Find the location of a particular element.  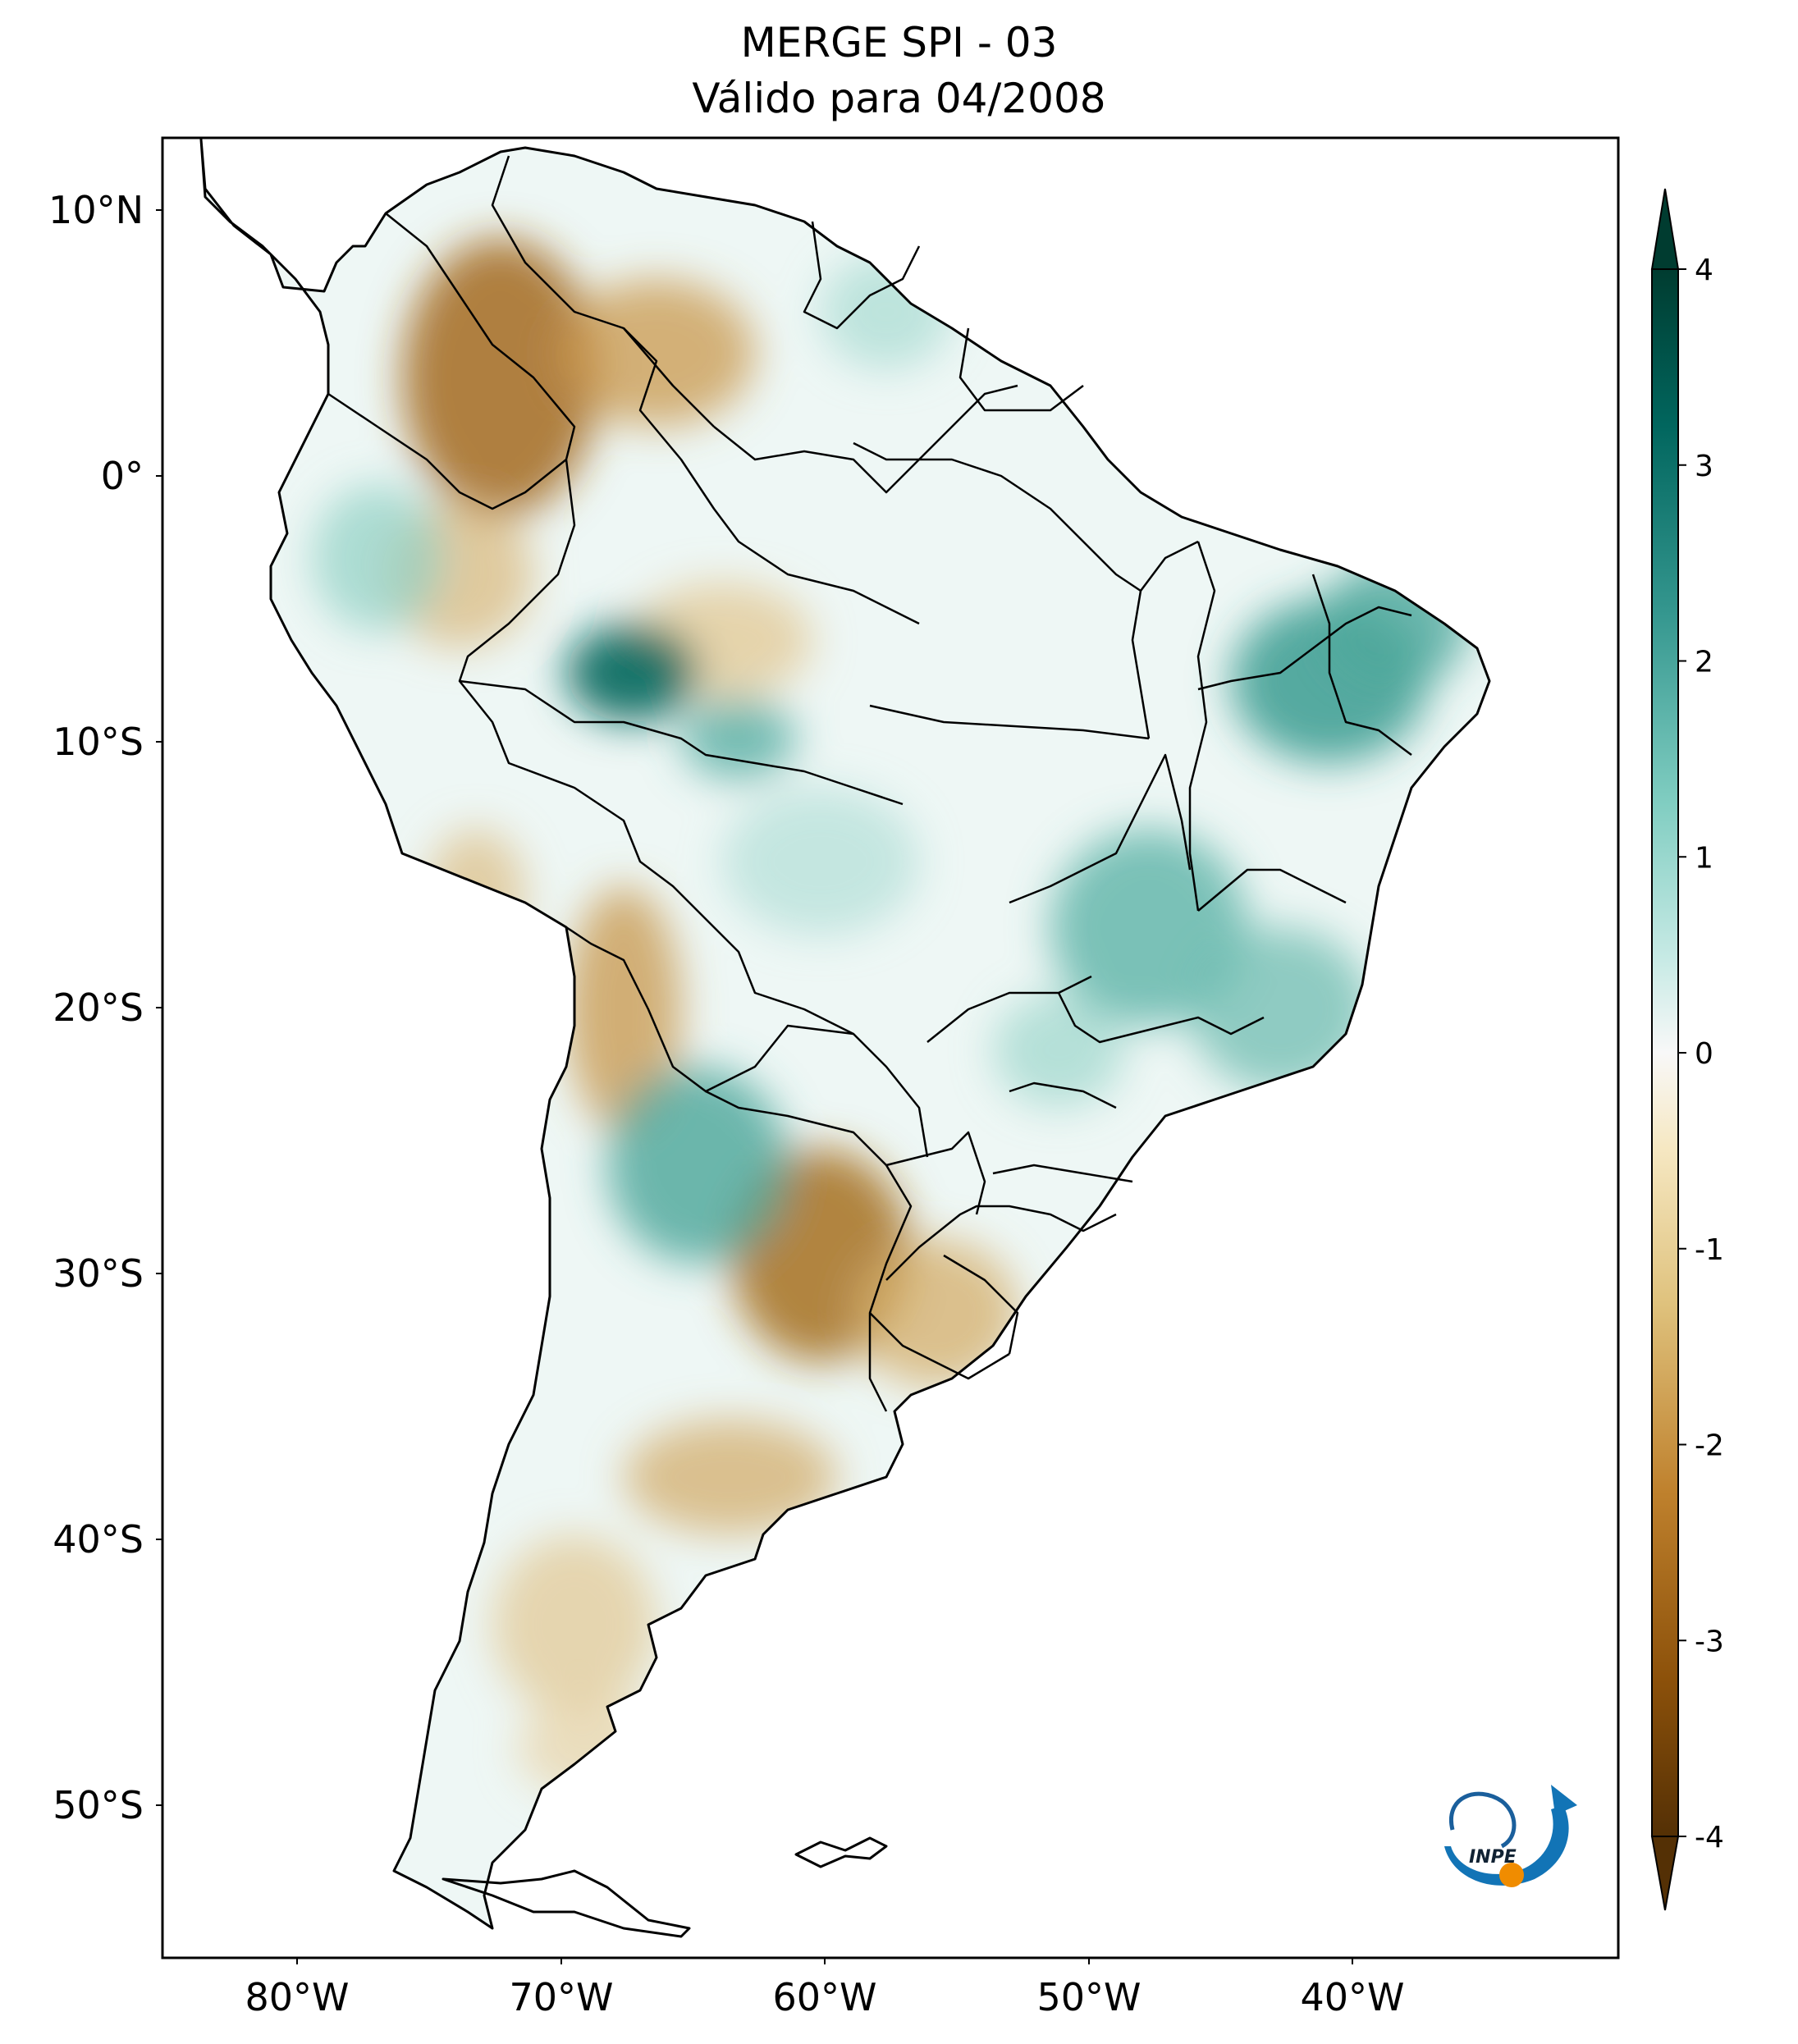

colorbar-body is located at coordinates (1665, 1052).